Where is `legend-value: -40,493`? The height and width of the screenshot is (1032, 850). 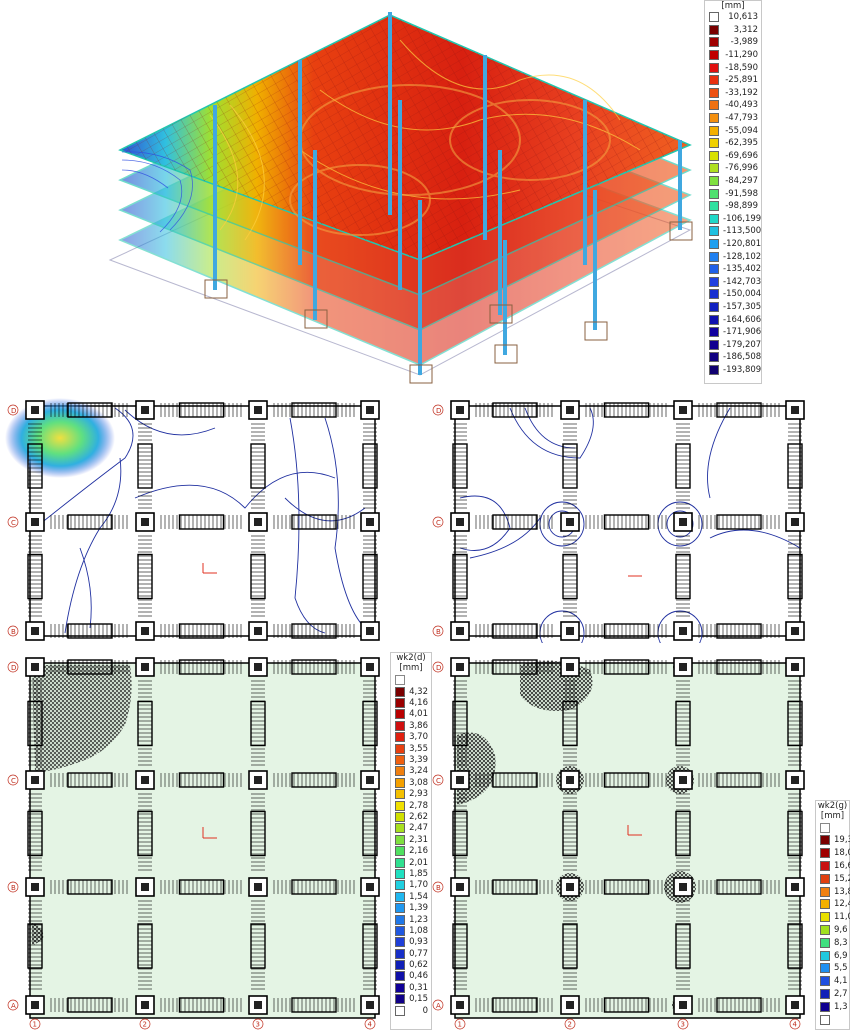 legend-value: -40,493 is located at coordinates (741, 105).